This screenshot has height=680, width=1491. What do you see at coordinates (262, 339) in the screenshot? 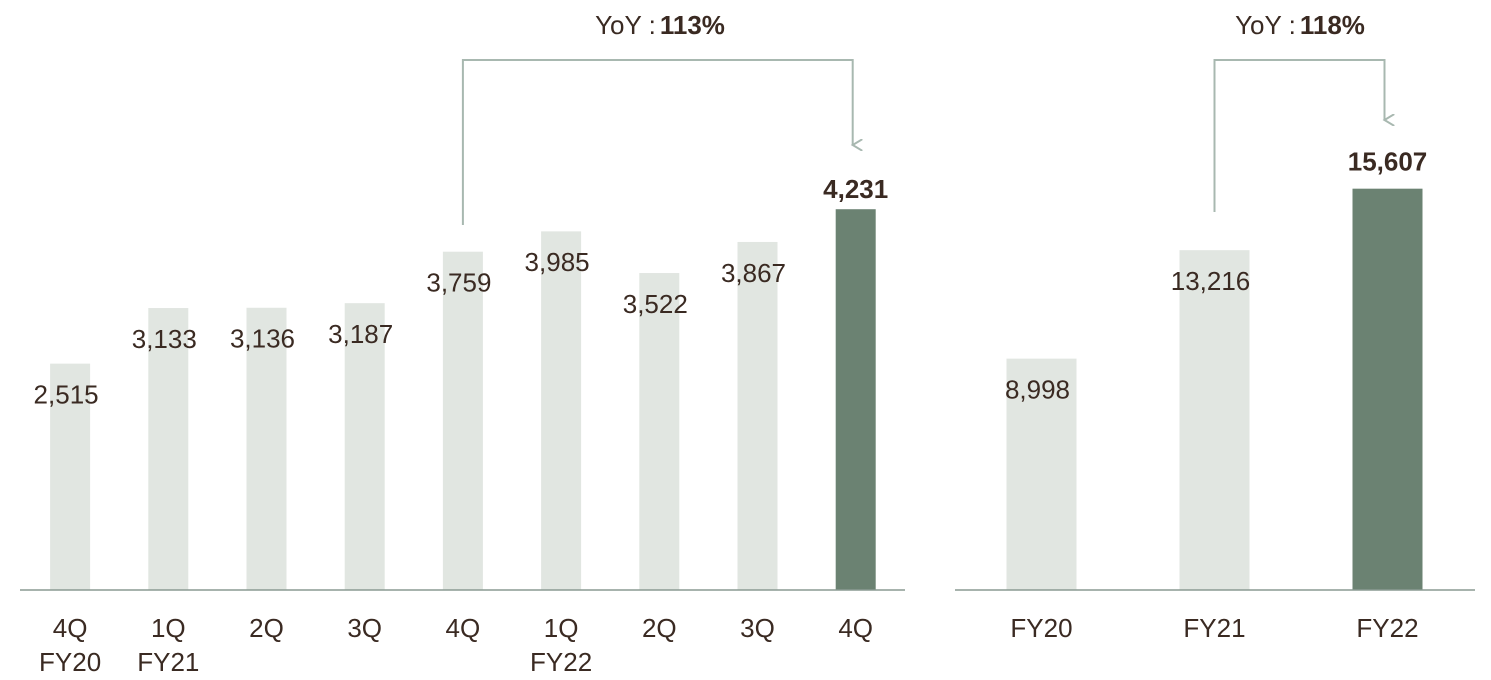
I see `value-label: 3,136` at bounding box center [262, 339].